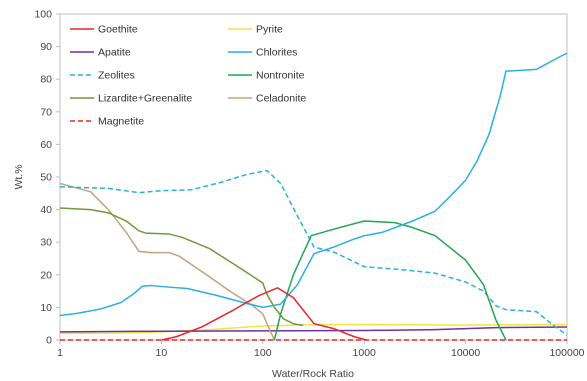 The width and height of the screenshot is (587, 381). I want to click on series-line-goethite, so click(264, 314).